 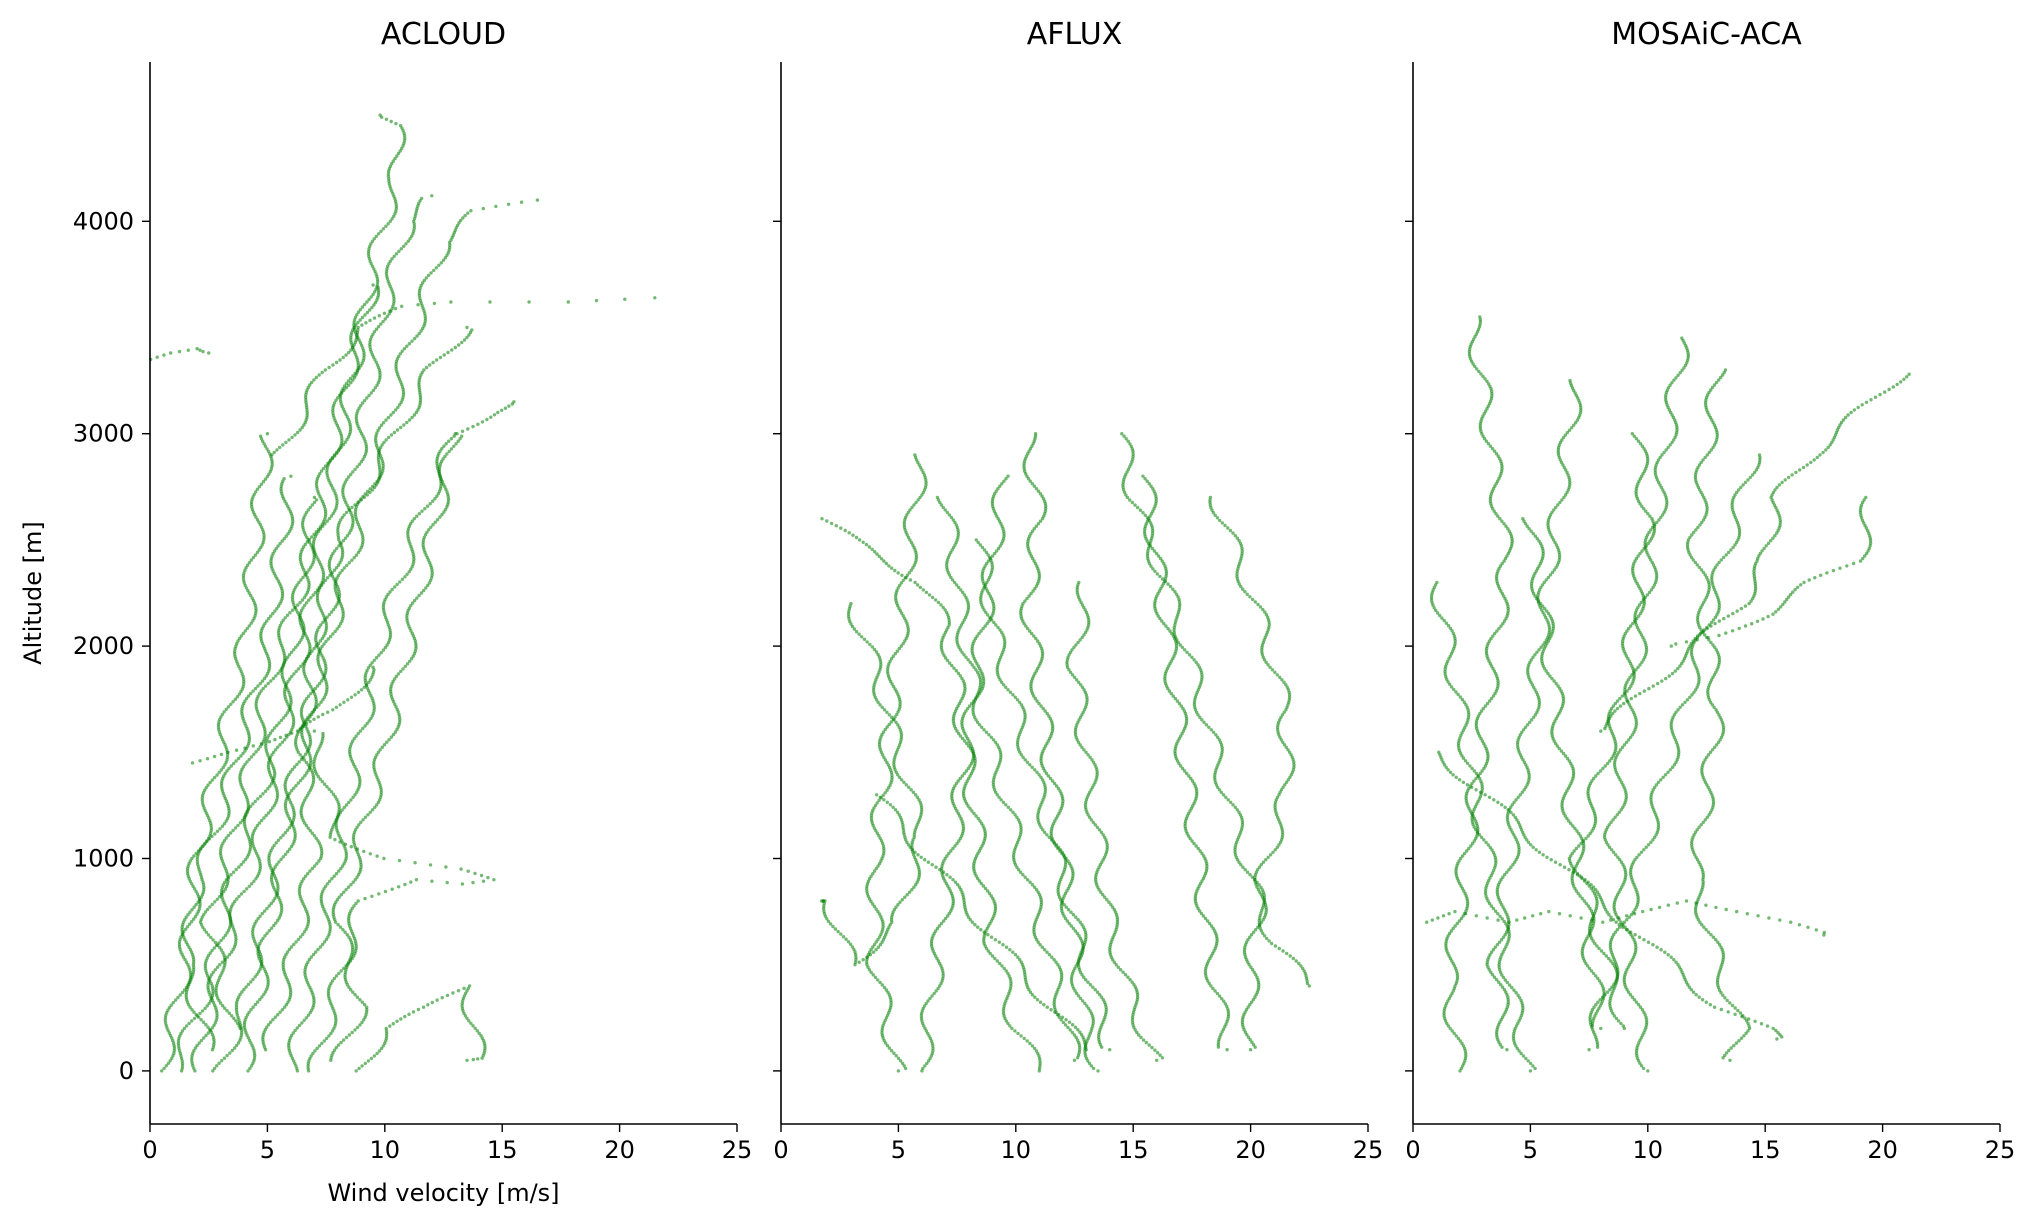 I want to click on x-tick-label: 25, so click(x=737, y=1150).